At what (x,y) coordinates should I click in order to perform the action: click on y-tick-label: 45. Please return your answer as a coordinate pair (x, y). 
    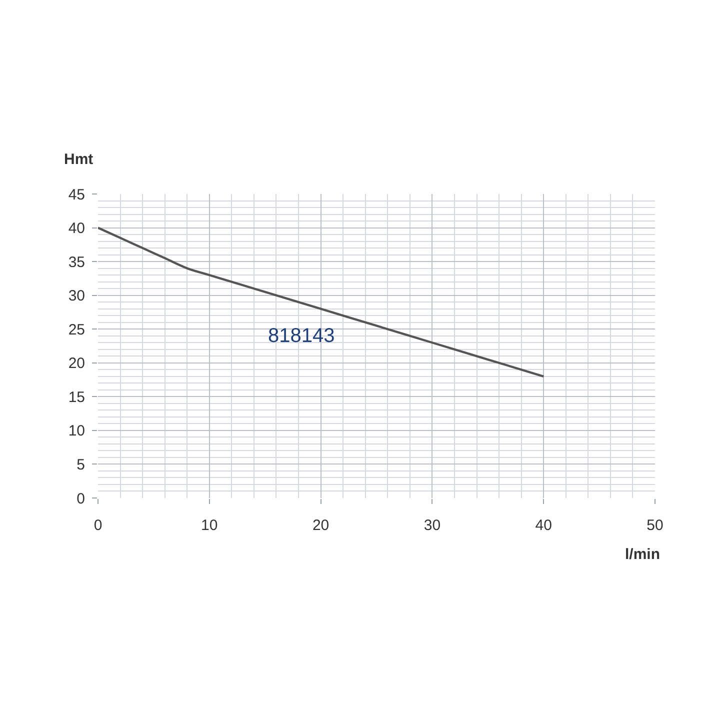
    Looking at the image, I should click on (76, 195).